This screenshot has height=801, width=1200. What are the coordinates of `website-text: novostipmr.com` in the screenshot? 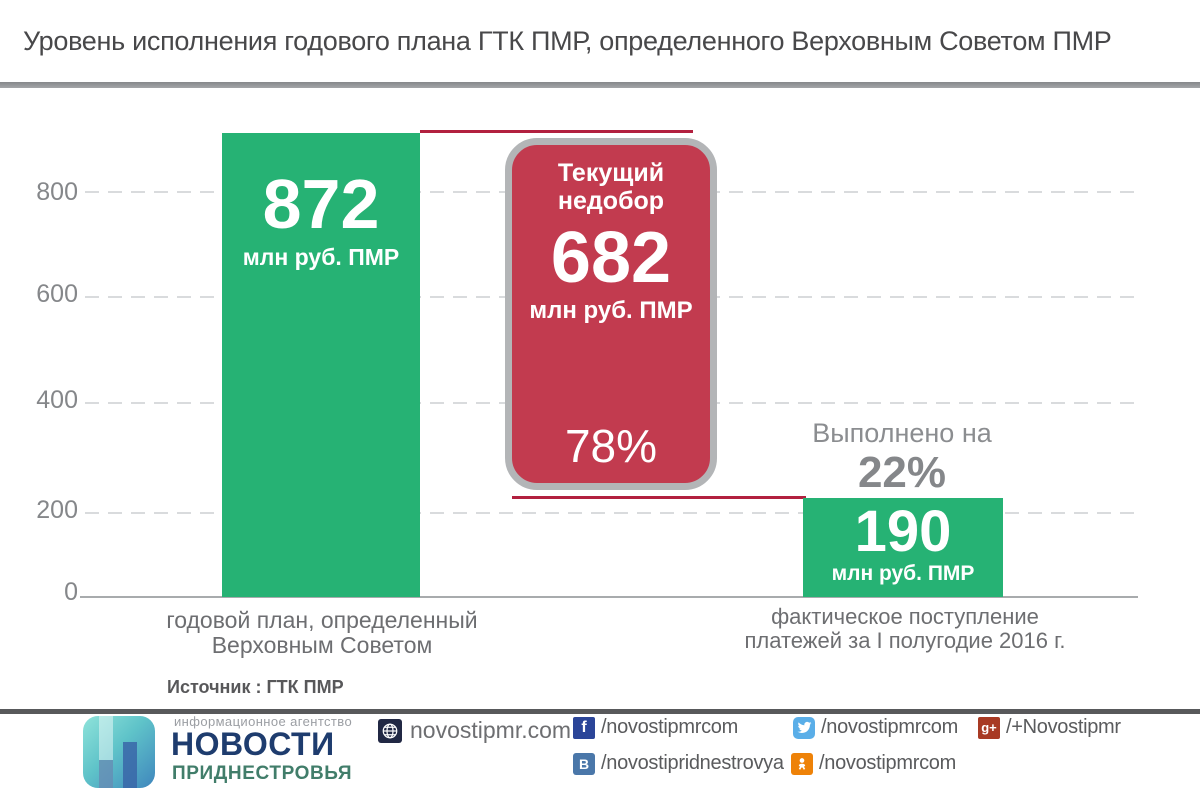 It's located at (491, 730).